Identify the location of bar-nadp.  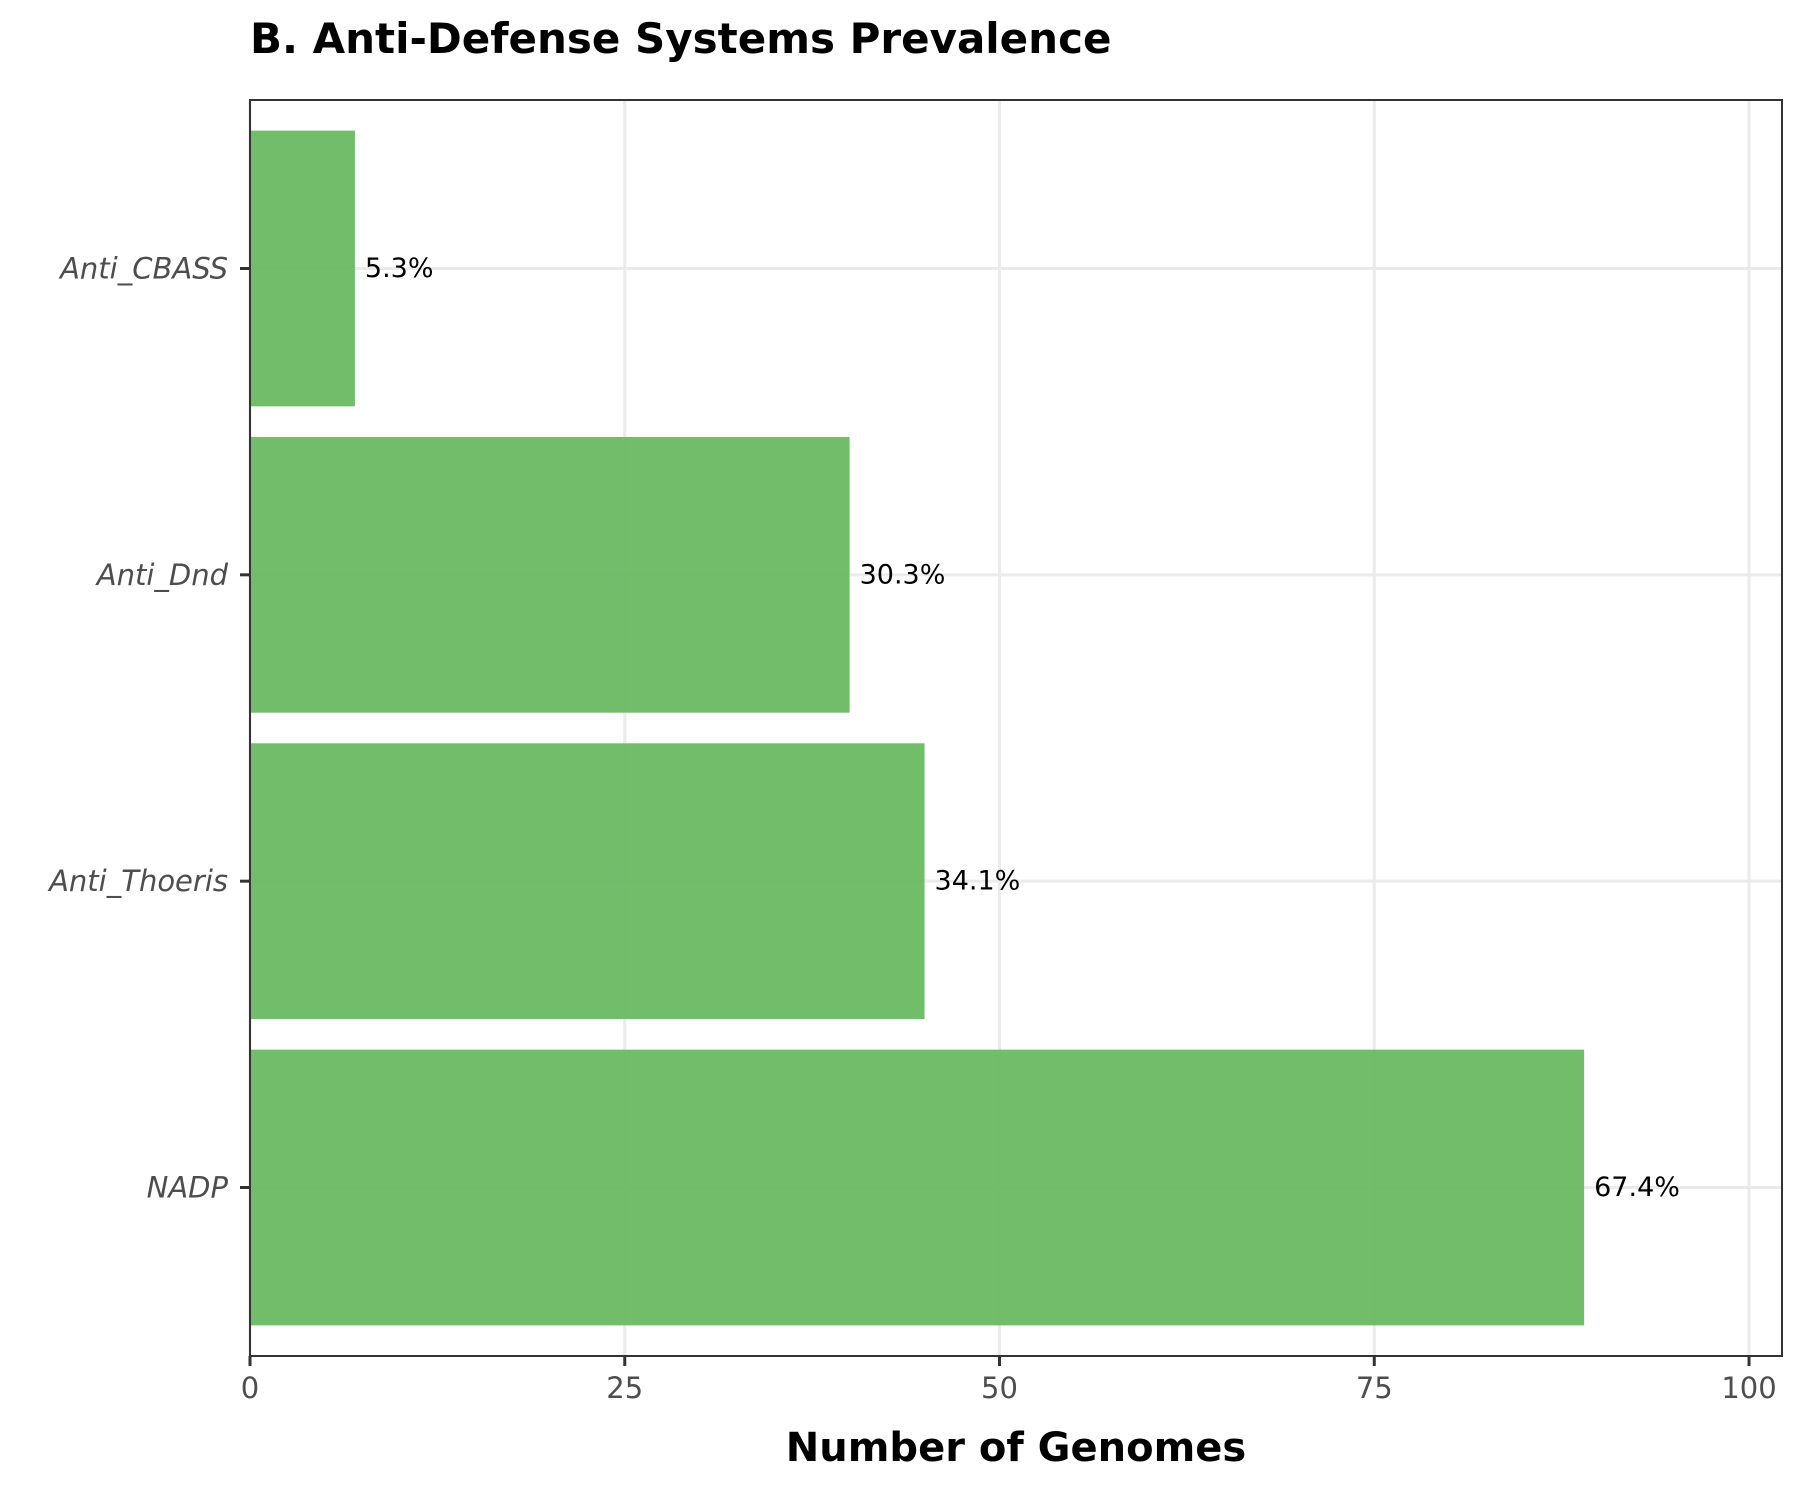
(917, 1187).